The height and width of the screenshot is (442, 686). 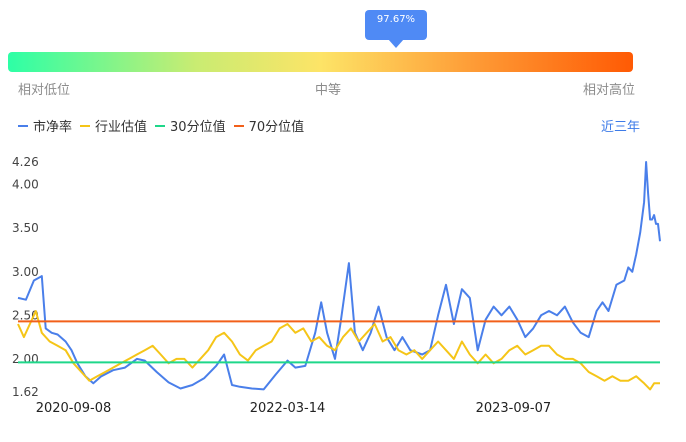 What do you see at coordinates (23, 125) in the screenshot?
I see `legend-swatch-pb` at bounding box center [23, 125].